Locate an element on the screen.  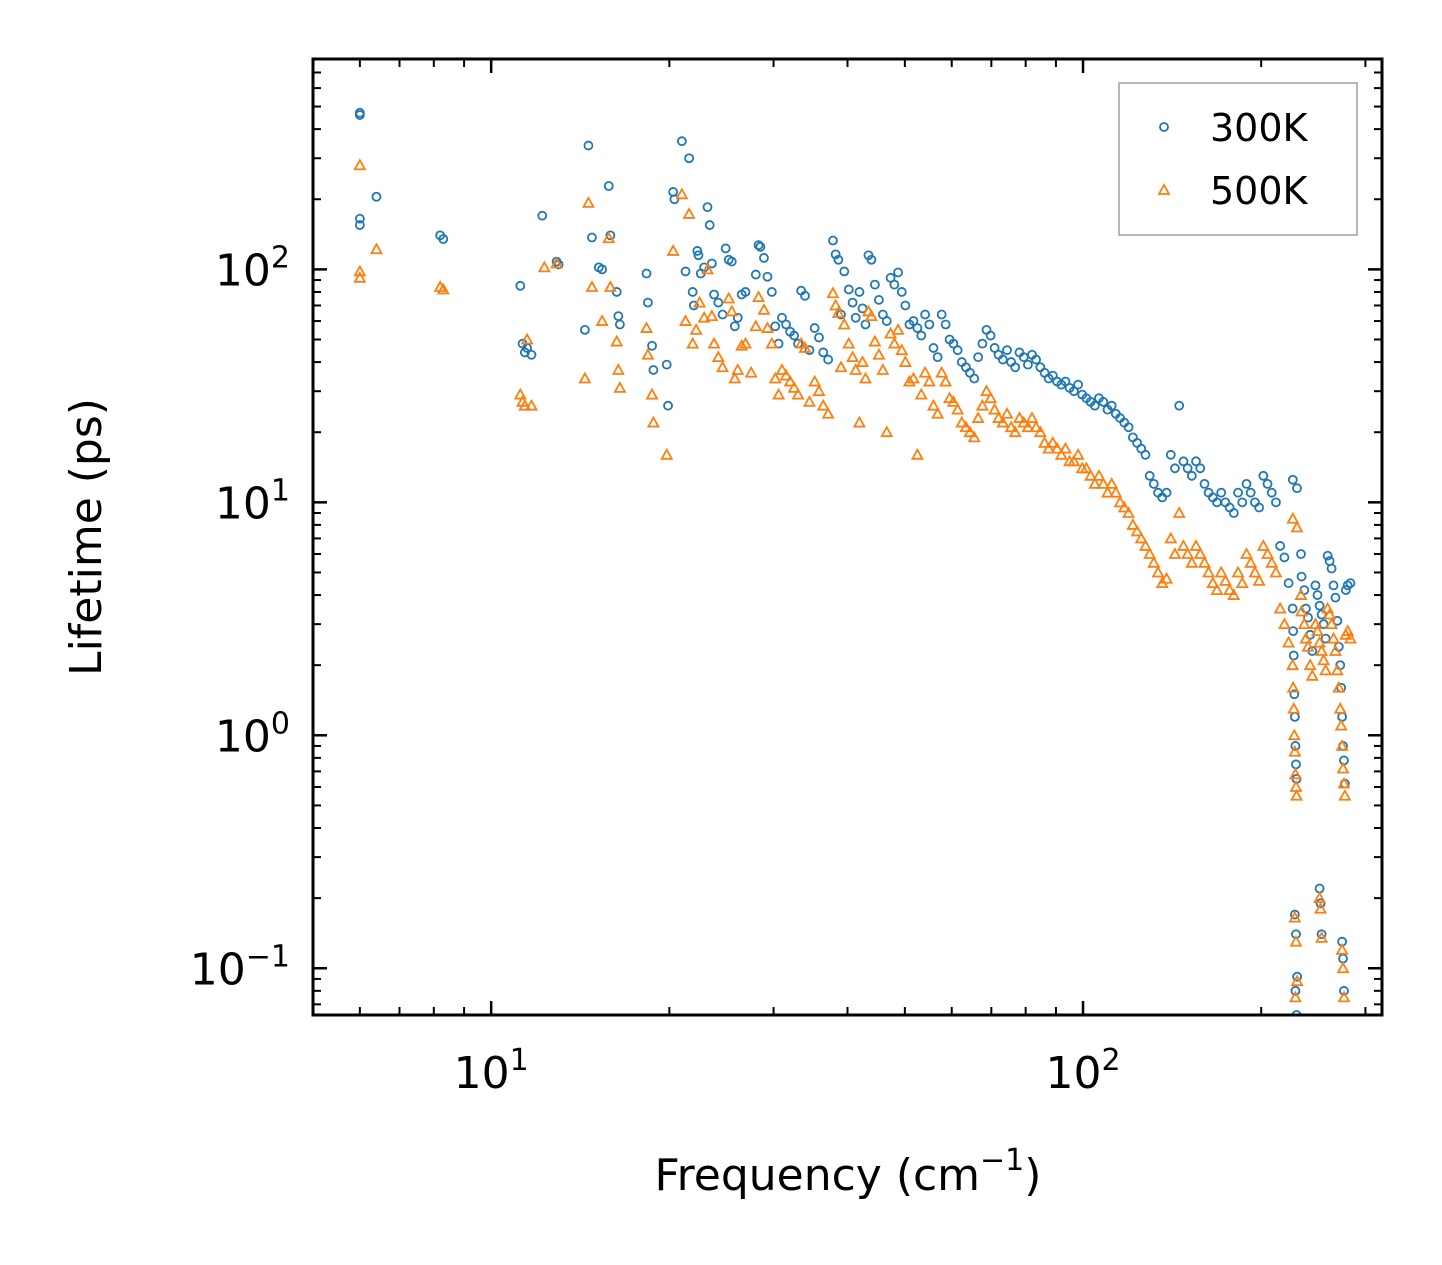
x-axis-label-text: Frequency (cm is located at coordinates (818, 1175).